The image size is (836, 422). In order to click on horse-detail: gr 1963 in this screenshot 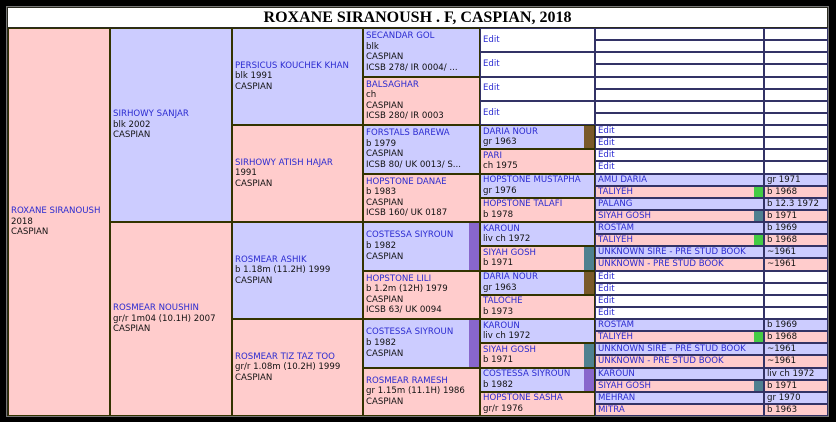, I will do `click(500, 142)`.